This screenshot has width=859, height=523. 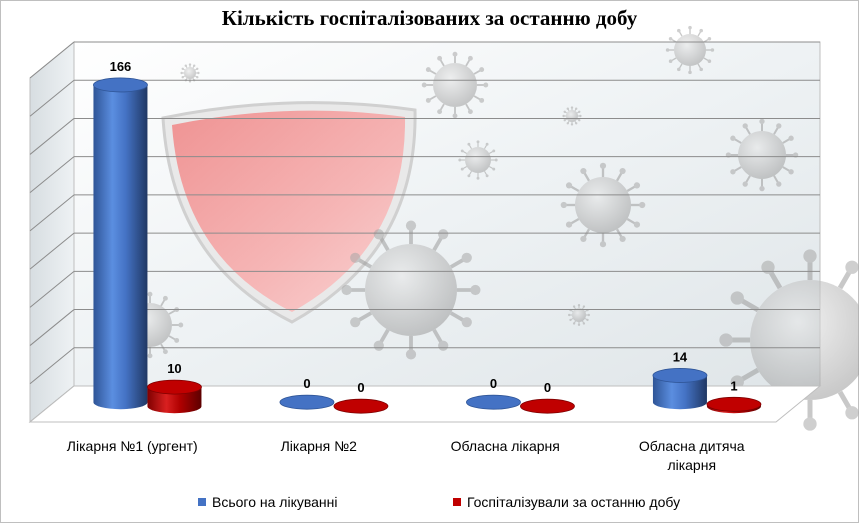 I want to click on legend-item-series-1: Всього на лікуванні, so click(x=268, y=502).